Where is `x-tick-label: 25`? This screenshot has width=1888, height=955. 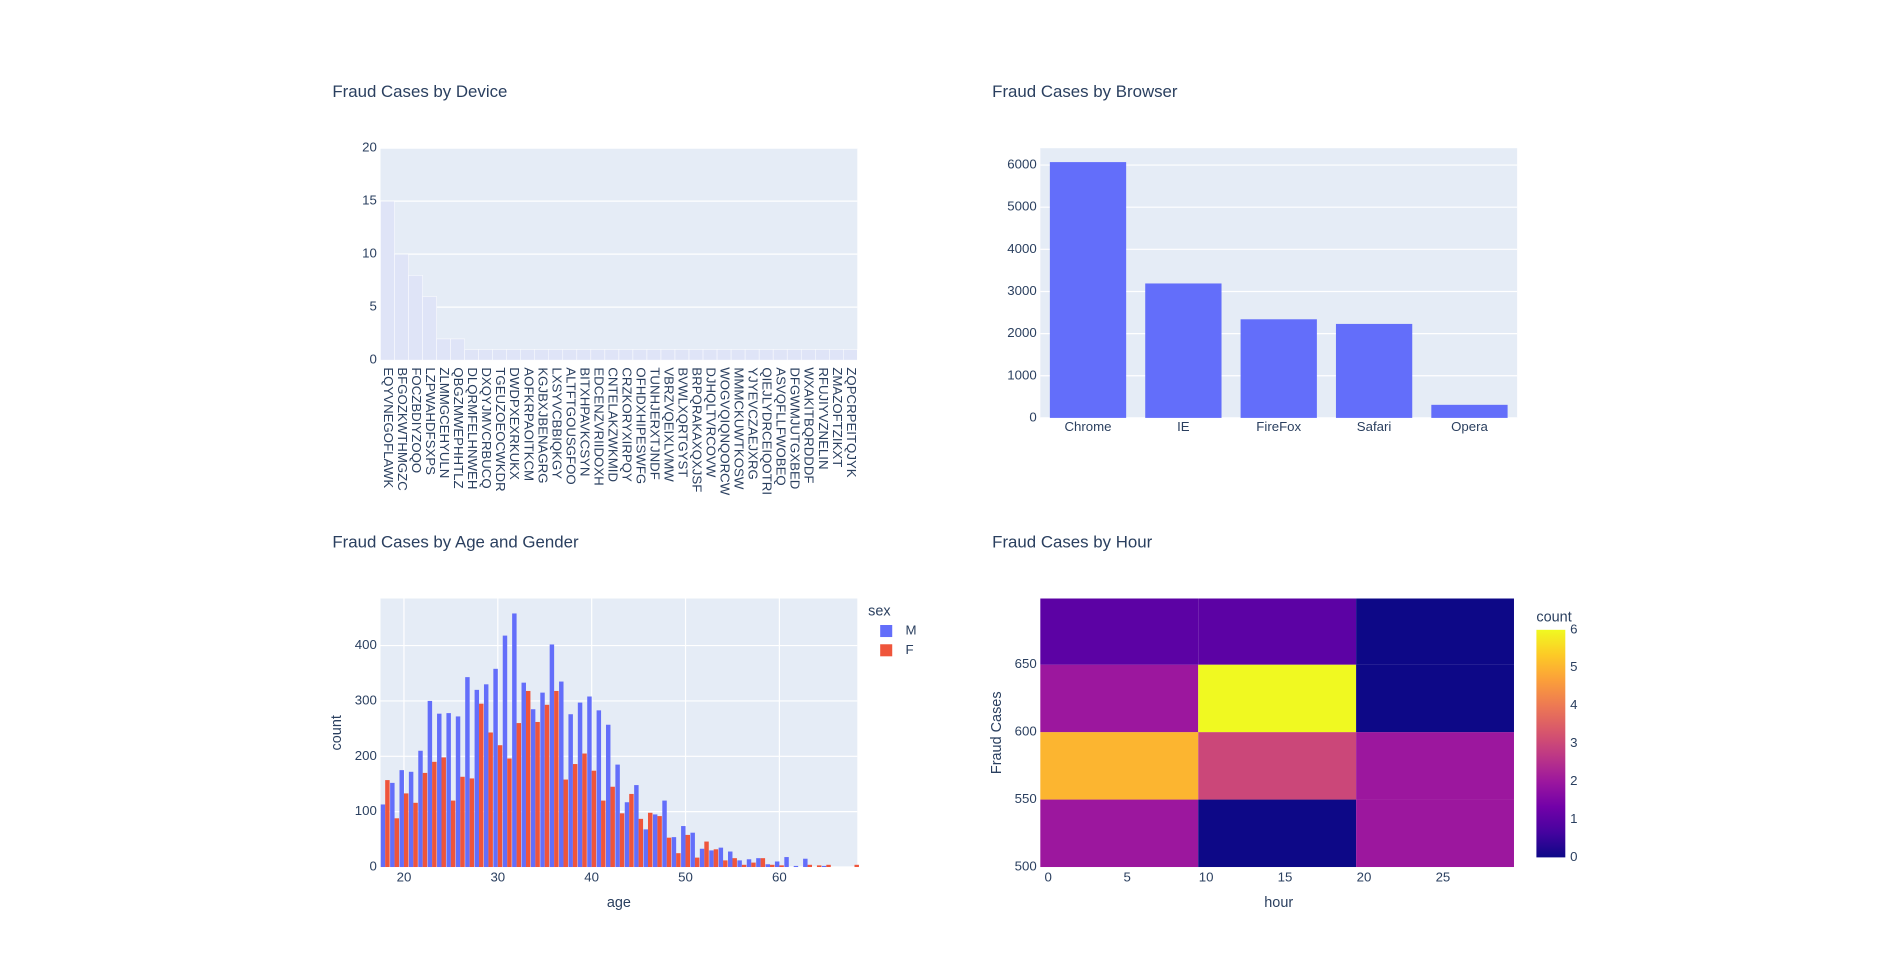 x-tick-label: 25 is located at coordinates (1443, 876).